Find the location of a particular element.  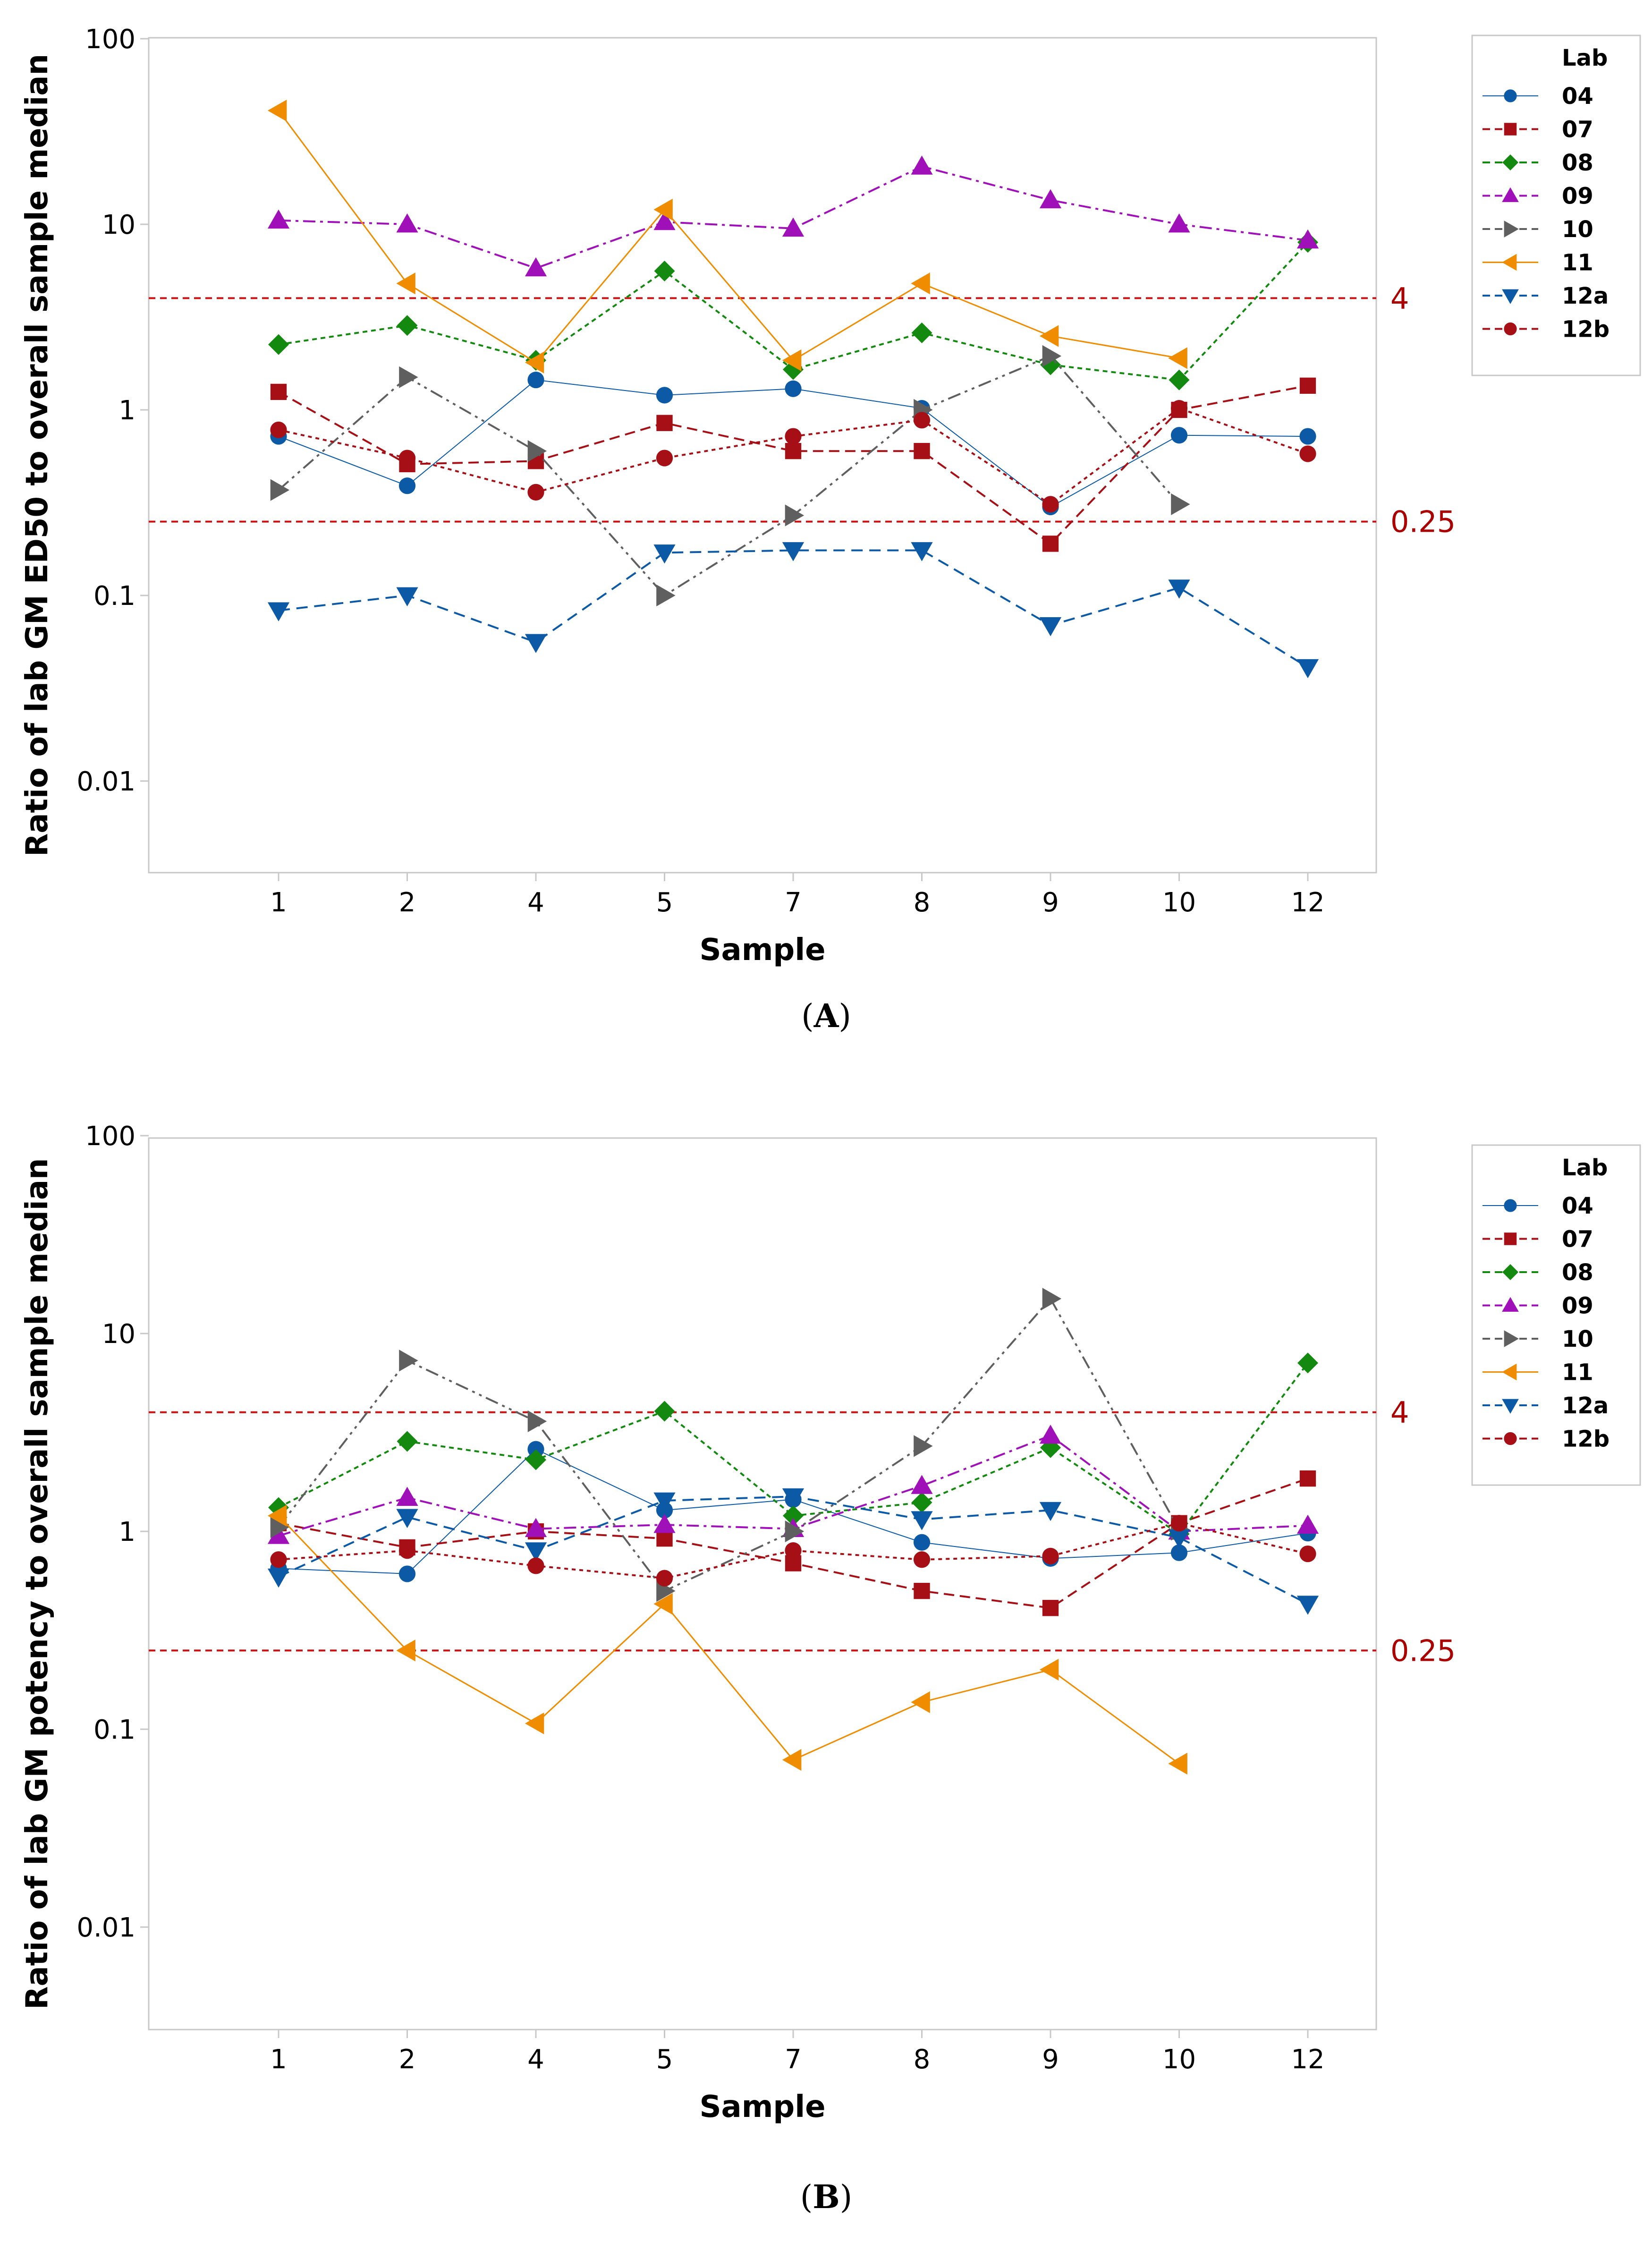

b-legend-item-12a: 12a is located at coordinates (1546, 1406).